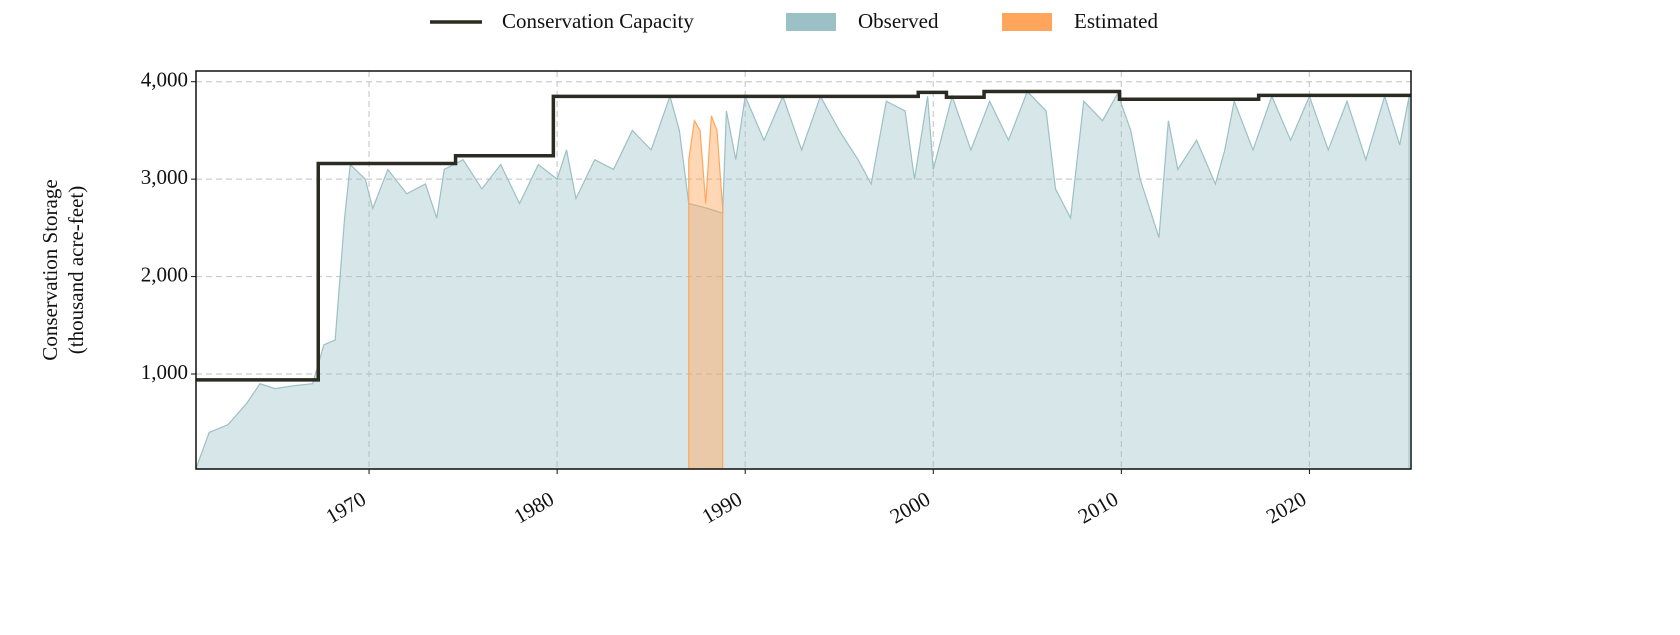  What do you see at coordinates (50, 269) in the screenshot?
I see `y-axis-label: Conservation Storage` at bounding box center [50, 269].